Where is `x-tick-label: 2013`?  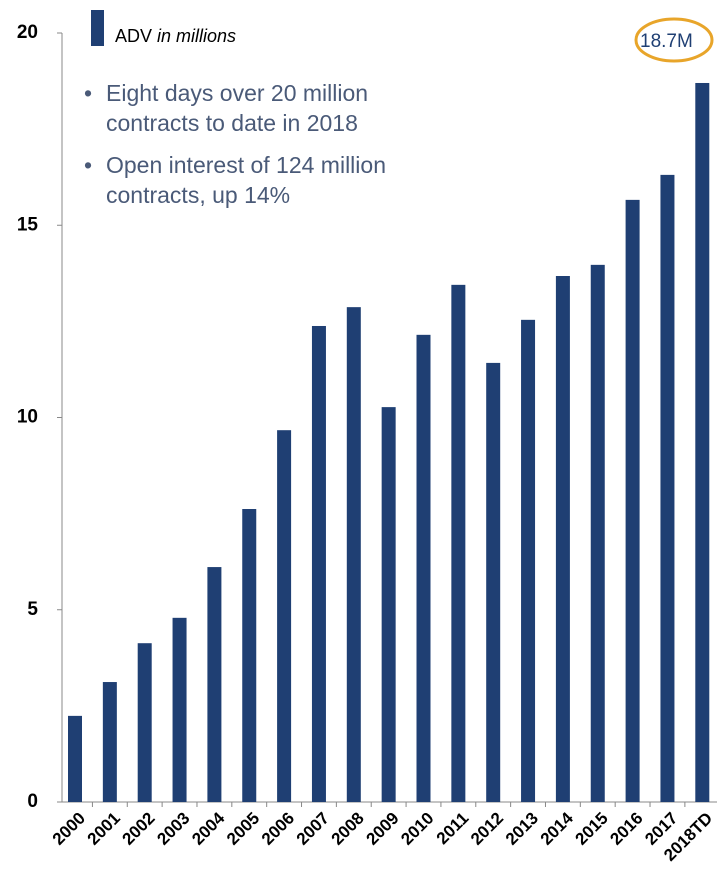
x-tick-label: 2013 is located at coordinates (522, 829).